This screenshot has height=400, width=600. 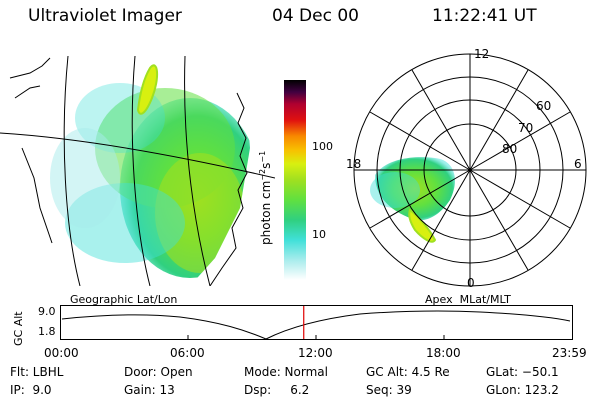 I want to click on altitude-curve, so click(x=316, y=325).